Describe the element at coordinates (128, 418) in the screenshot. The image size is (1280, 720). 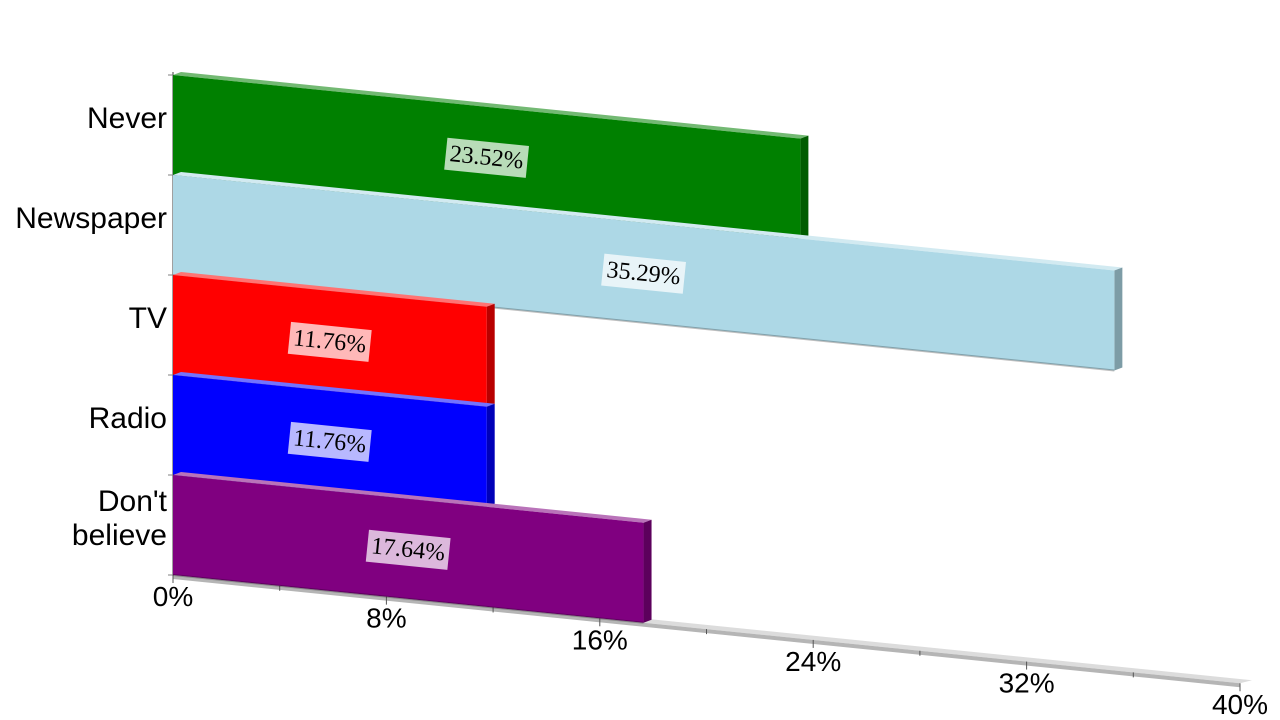
I see `category-label: Radio` at that location.